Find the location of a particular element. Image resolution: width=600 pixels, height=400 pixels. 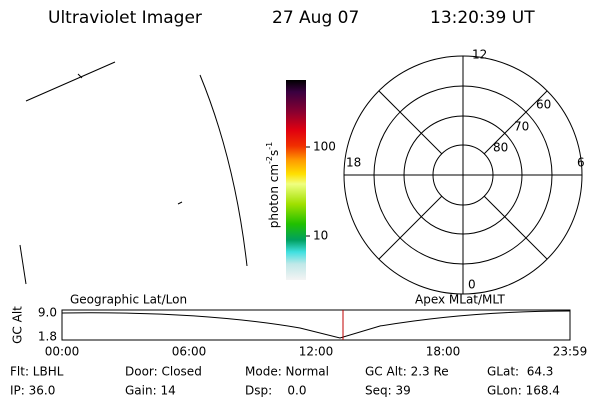

strip-frame is located at coordinates (316, 325).